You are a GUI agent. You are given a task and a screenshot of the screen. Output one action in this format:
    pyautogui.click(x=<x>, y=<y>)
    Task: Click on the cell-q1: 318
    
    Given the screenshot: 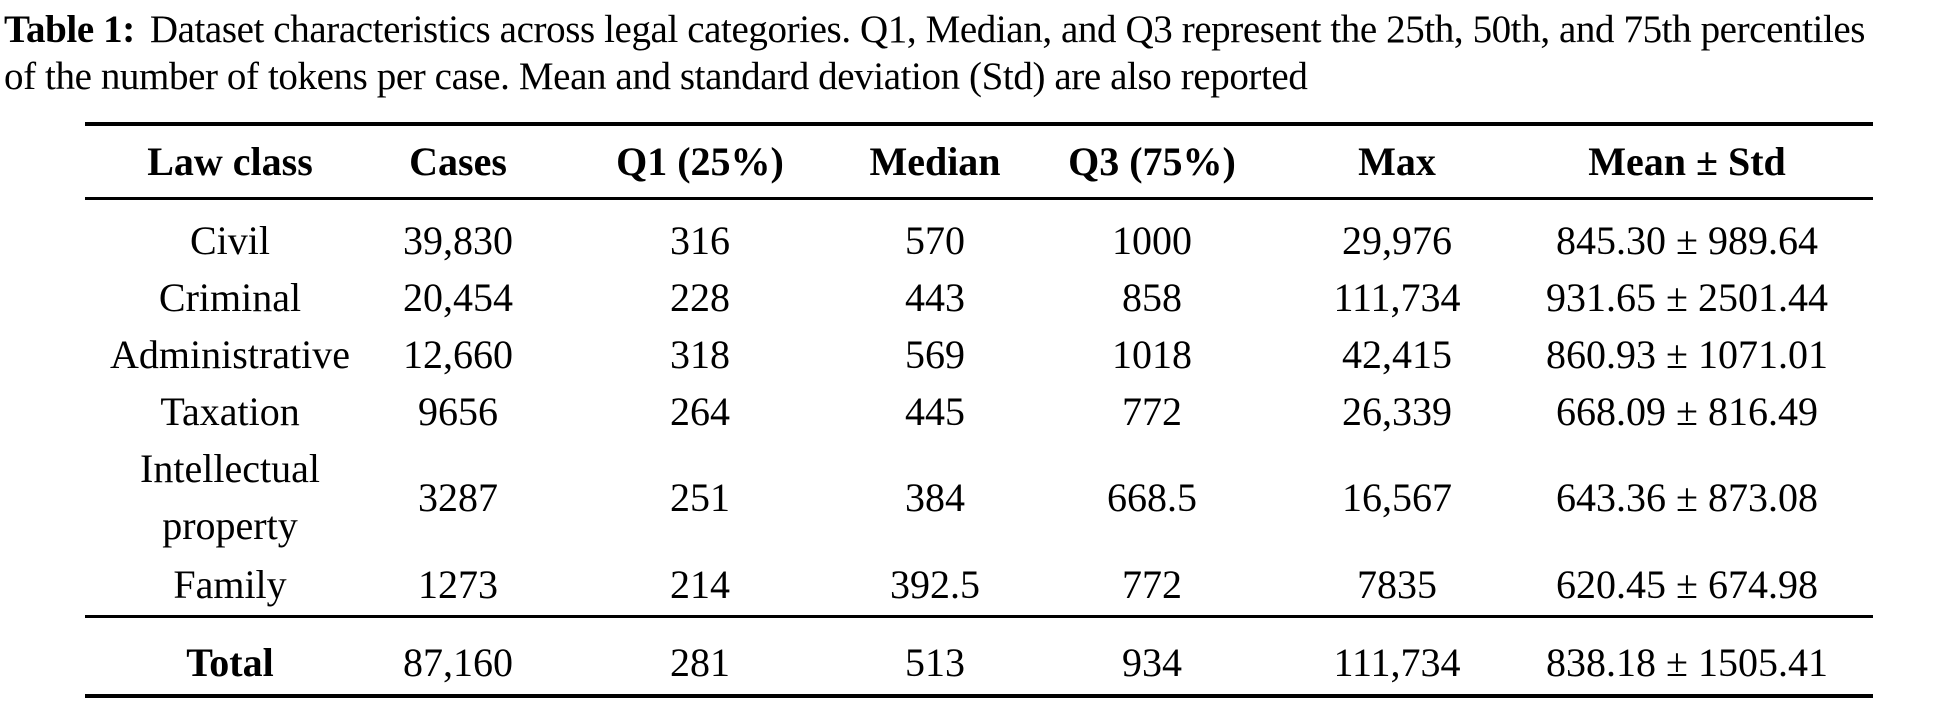 What is the action you would take?
    pyautogui.click(x=700, y=354)
    